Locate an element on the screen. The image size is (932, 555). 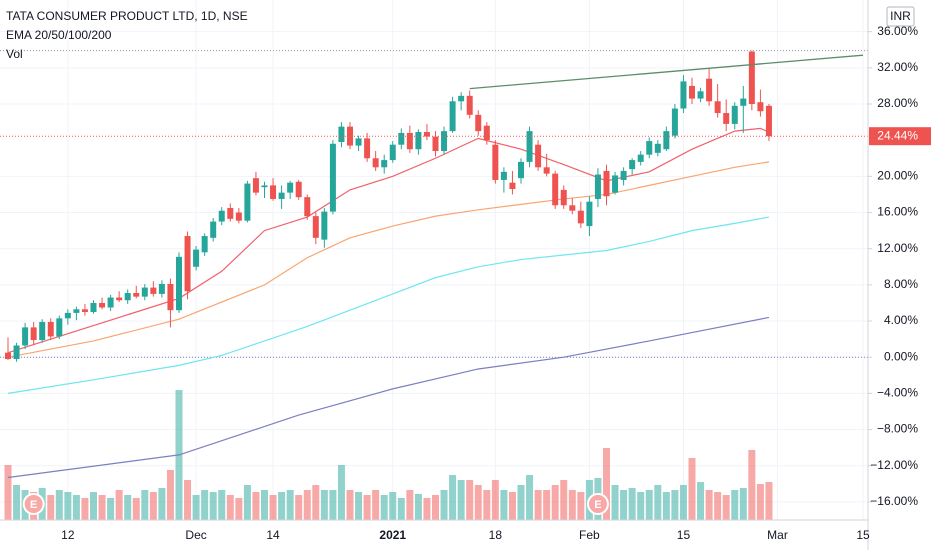
y-tick-label: 20.00% is located at coordinates (897, 176).